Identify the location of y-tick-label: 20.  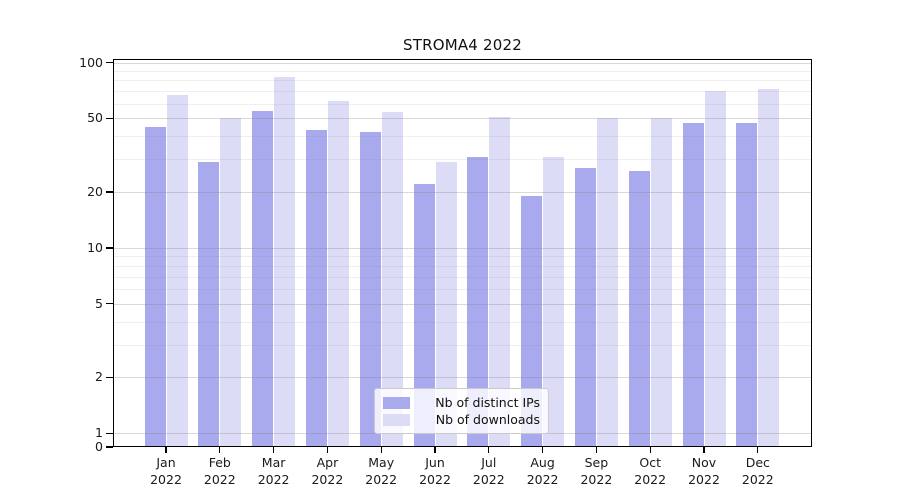
(95, 192).